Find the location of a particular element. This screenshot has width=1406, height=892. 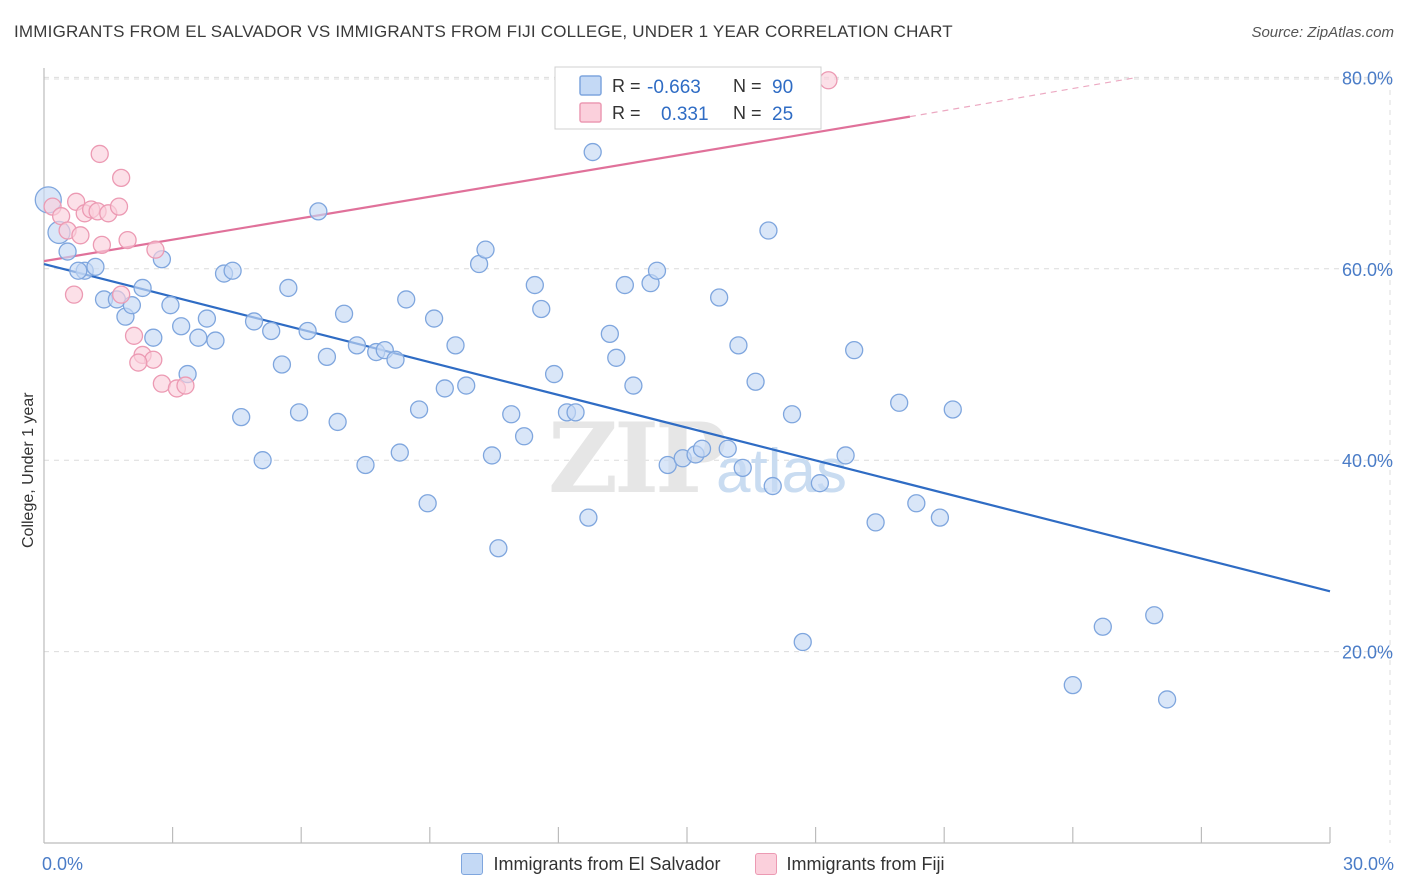

legend-r-label-1: R = is located at coordinates (626, 86).